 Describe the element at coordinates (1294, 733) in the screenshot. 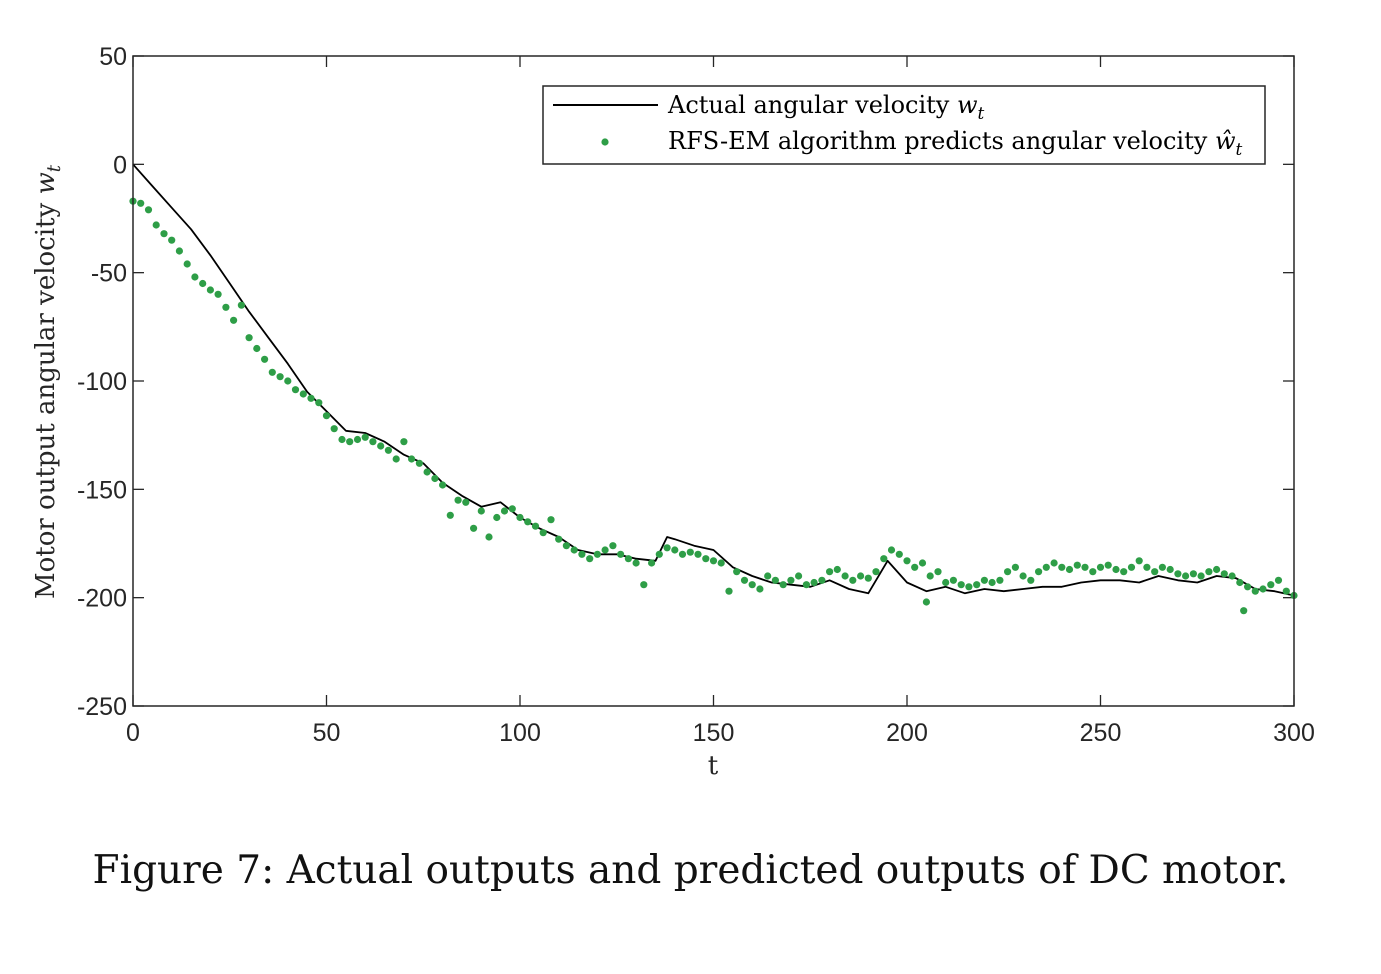

I see `x-tick-label: 300` at that location.